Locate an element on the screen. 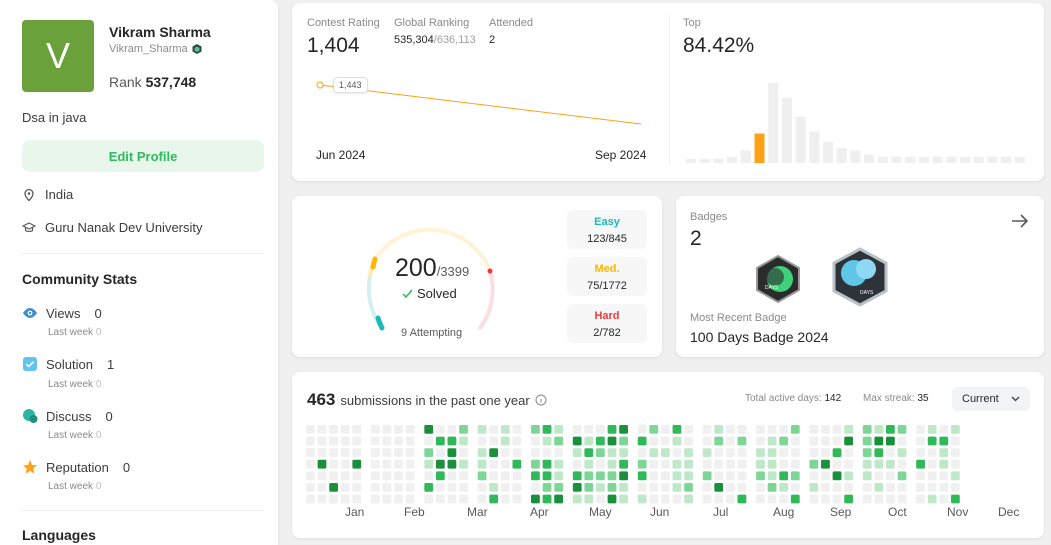  stat-label: Reputation is located at coordinates (77, 467).